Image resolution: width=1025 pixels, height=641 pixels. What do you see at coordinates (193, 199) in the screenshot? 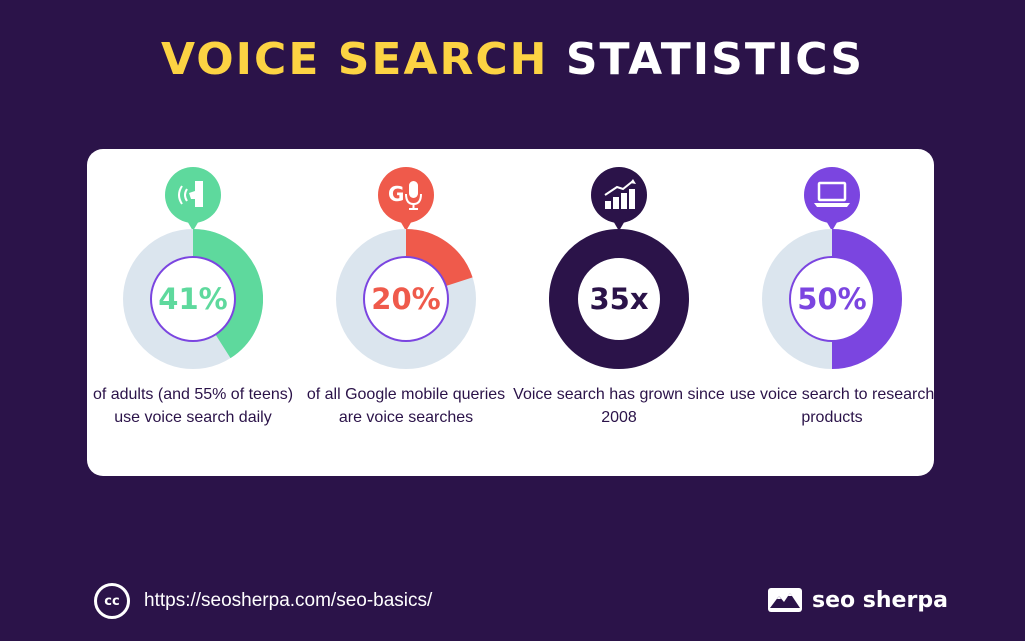
I see `voice-assistant-icon` at bounding box center [193, 199].